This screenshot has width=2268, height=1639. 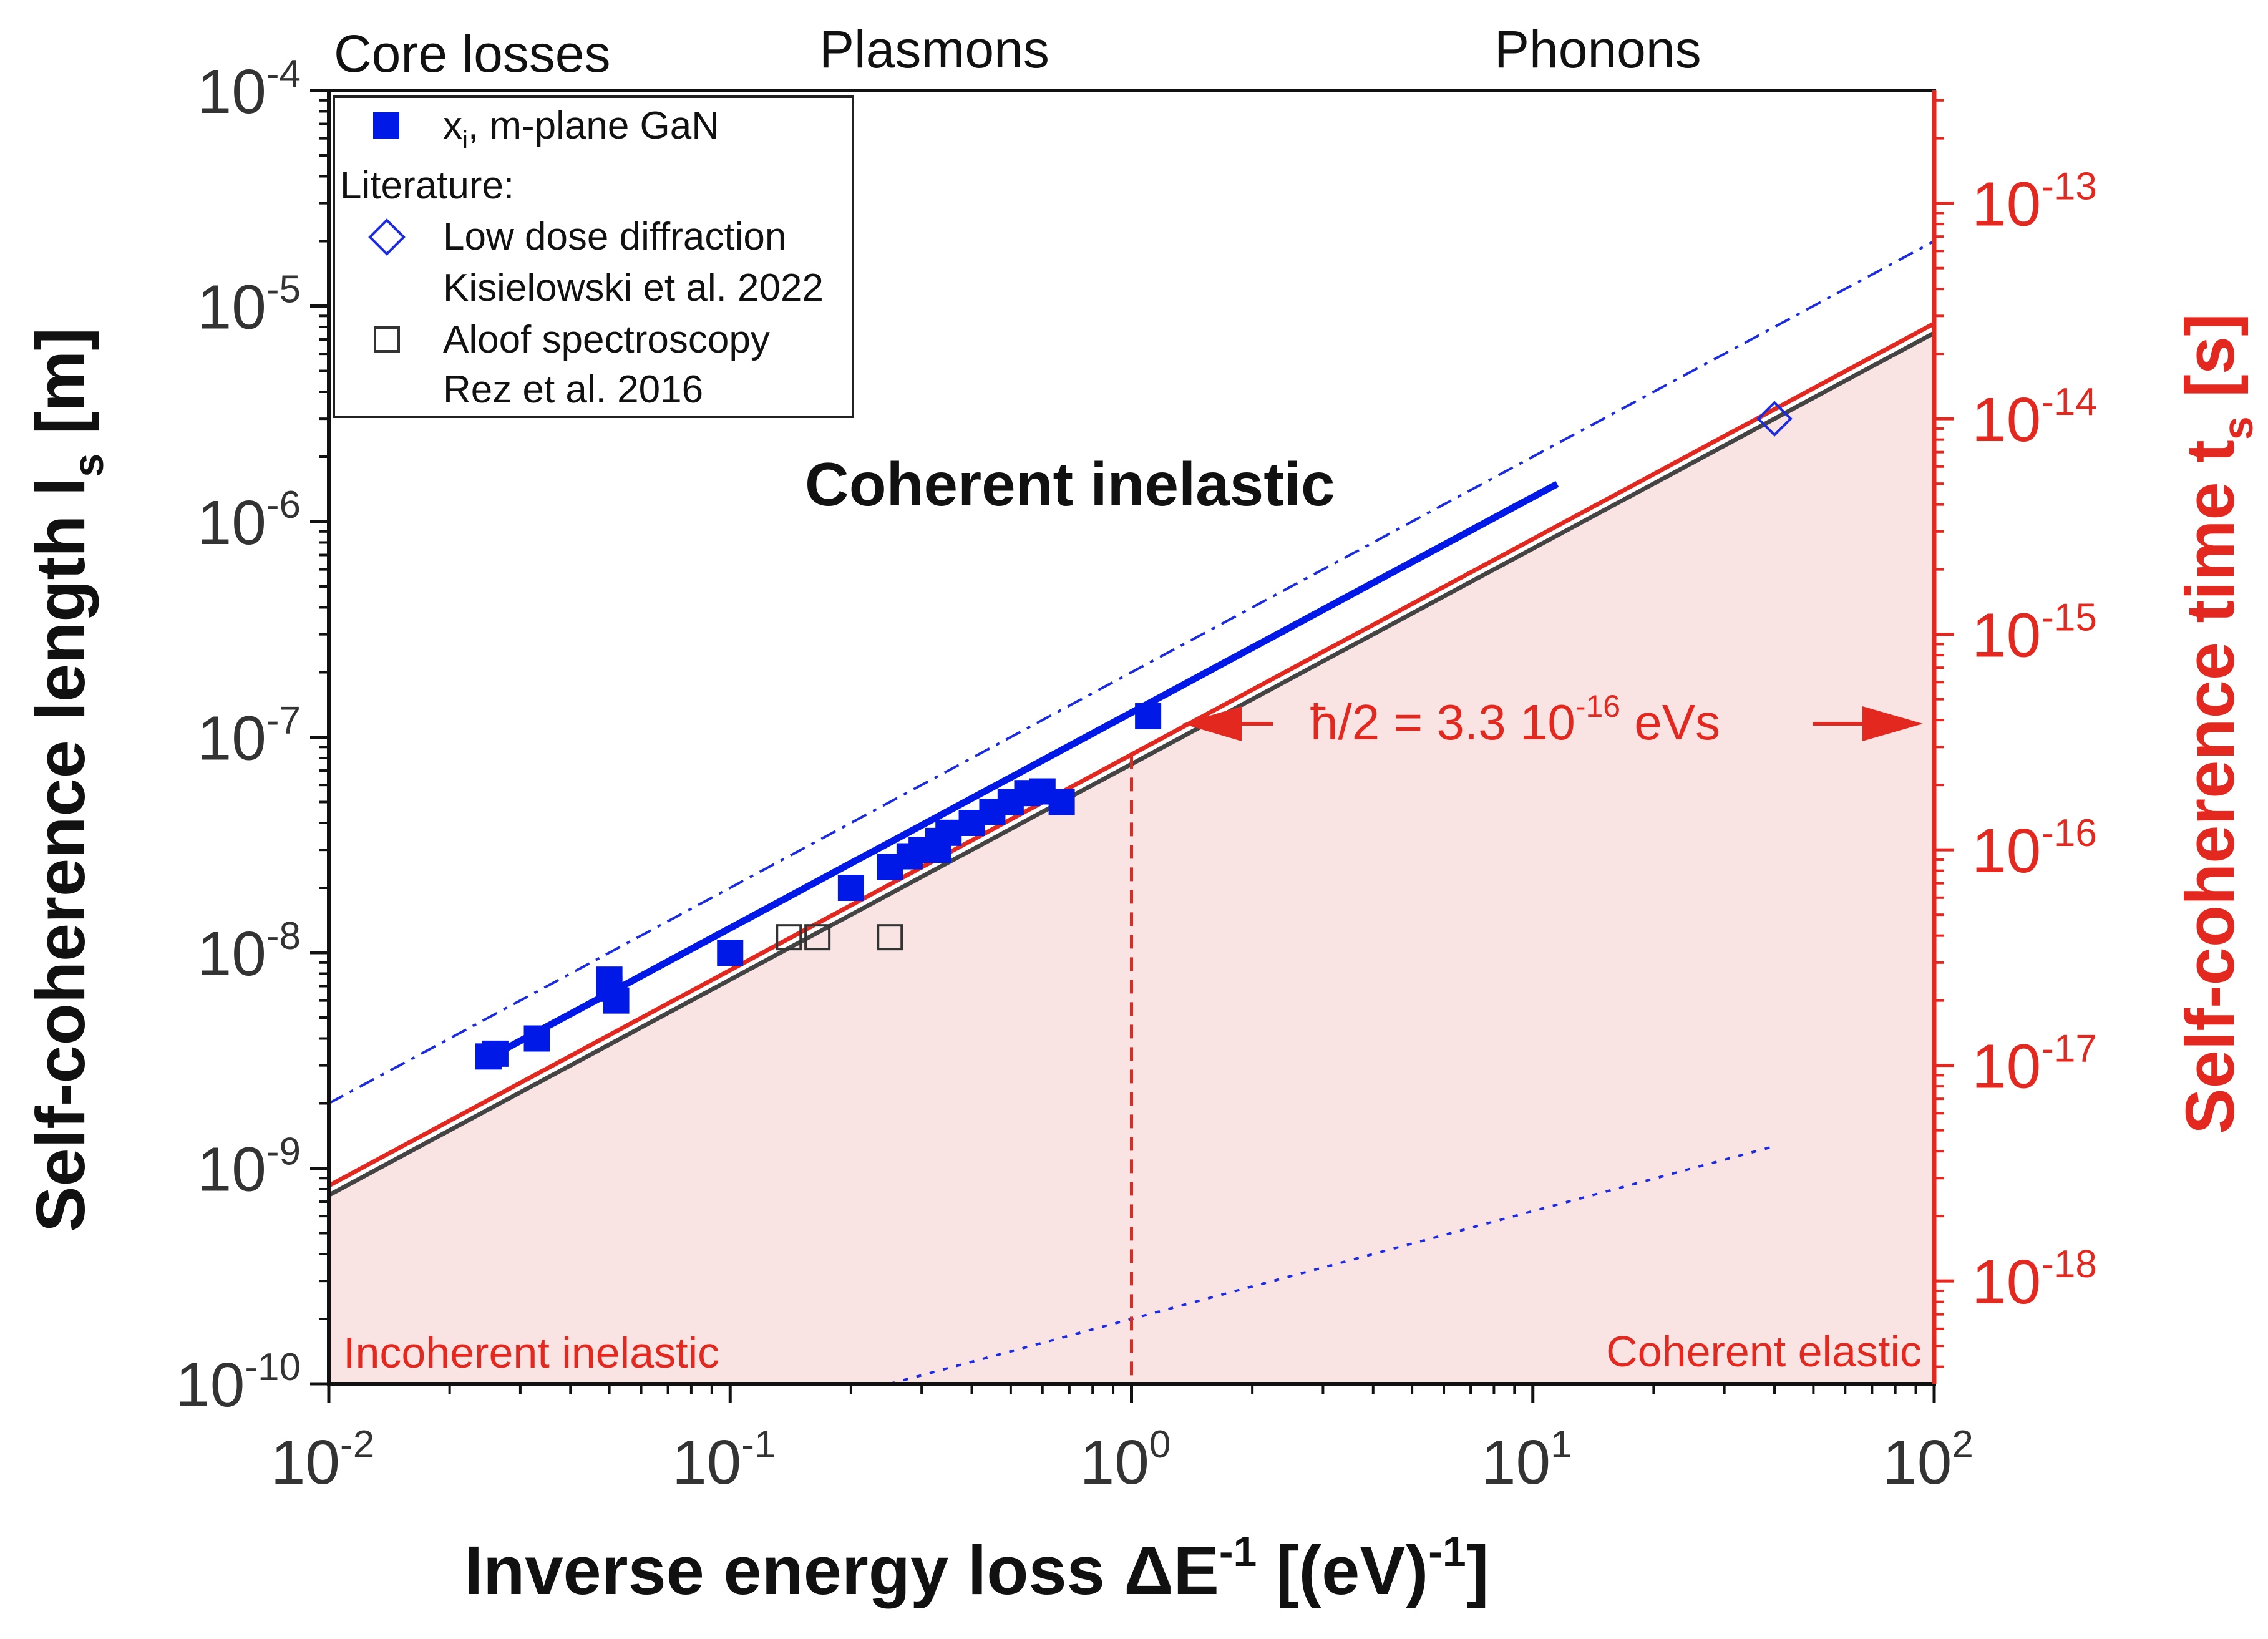 I want to click on legend-label-rez: Rez et al. 2016, so click(x=573, y=389).